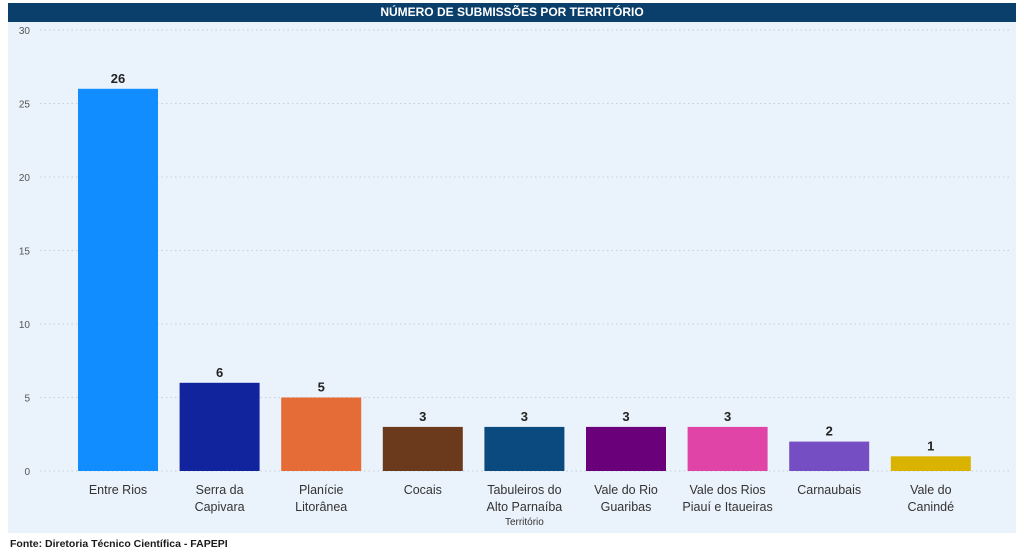 The image size is (1024, 559). I want to click on x-axis-title: Território, so click(524, 522).